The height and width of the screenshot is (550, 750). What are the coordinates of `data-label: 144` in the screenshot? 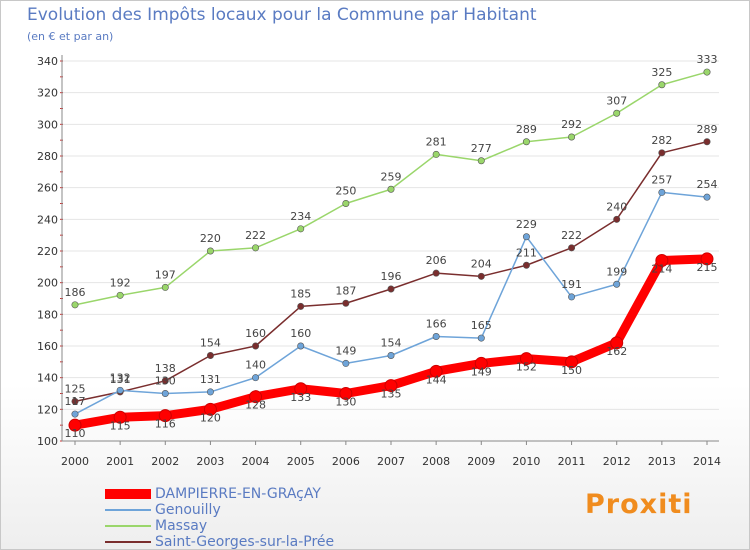 It's located at (436, 379).